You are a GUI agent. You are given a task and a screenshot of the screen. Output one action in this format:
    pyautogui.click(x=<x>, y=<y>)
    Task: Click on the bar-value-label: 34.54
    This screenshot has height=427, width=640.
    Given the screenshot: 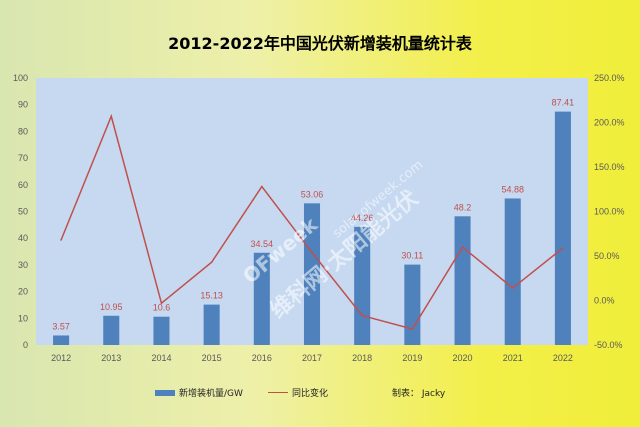 What is the action you would take?
    pyautogui.click(x=262, y=244)
    